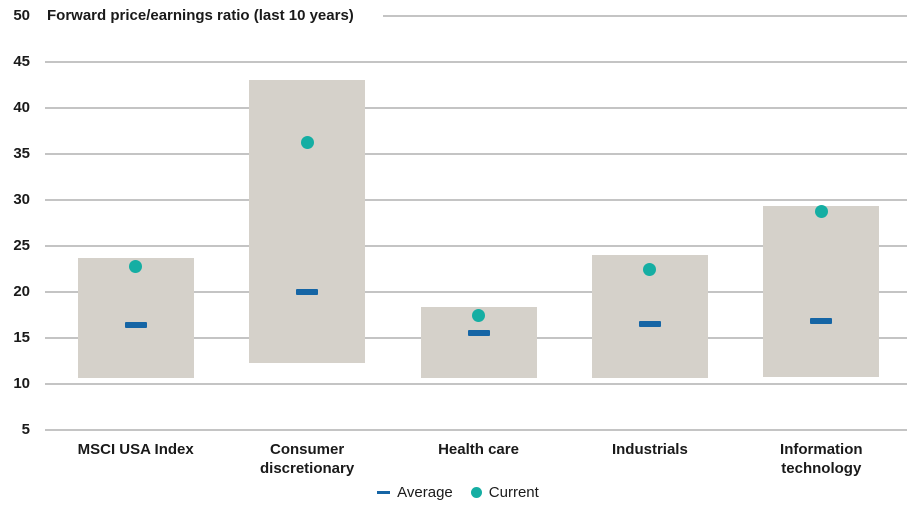  I want to click on y-axis-tick-label-25: 25, so click(21, 245).